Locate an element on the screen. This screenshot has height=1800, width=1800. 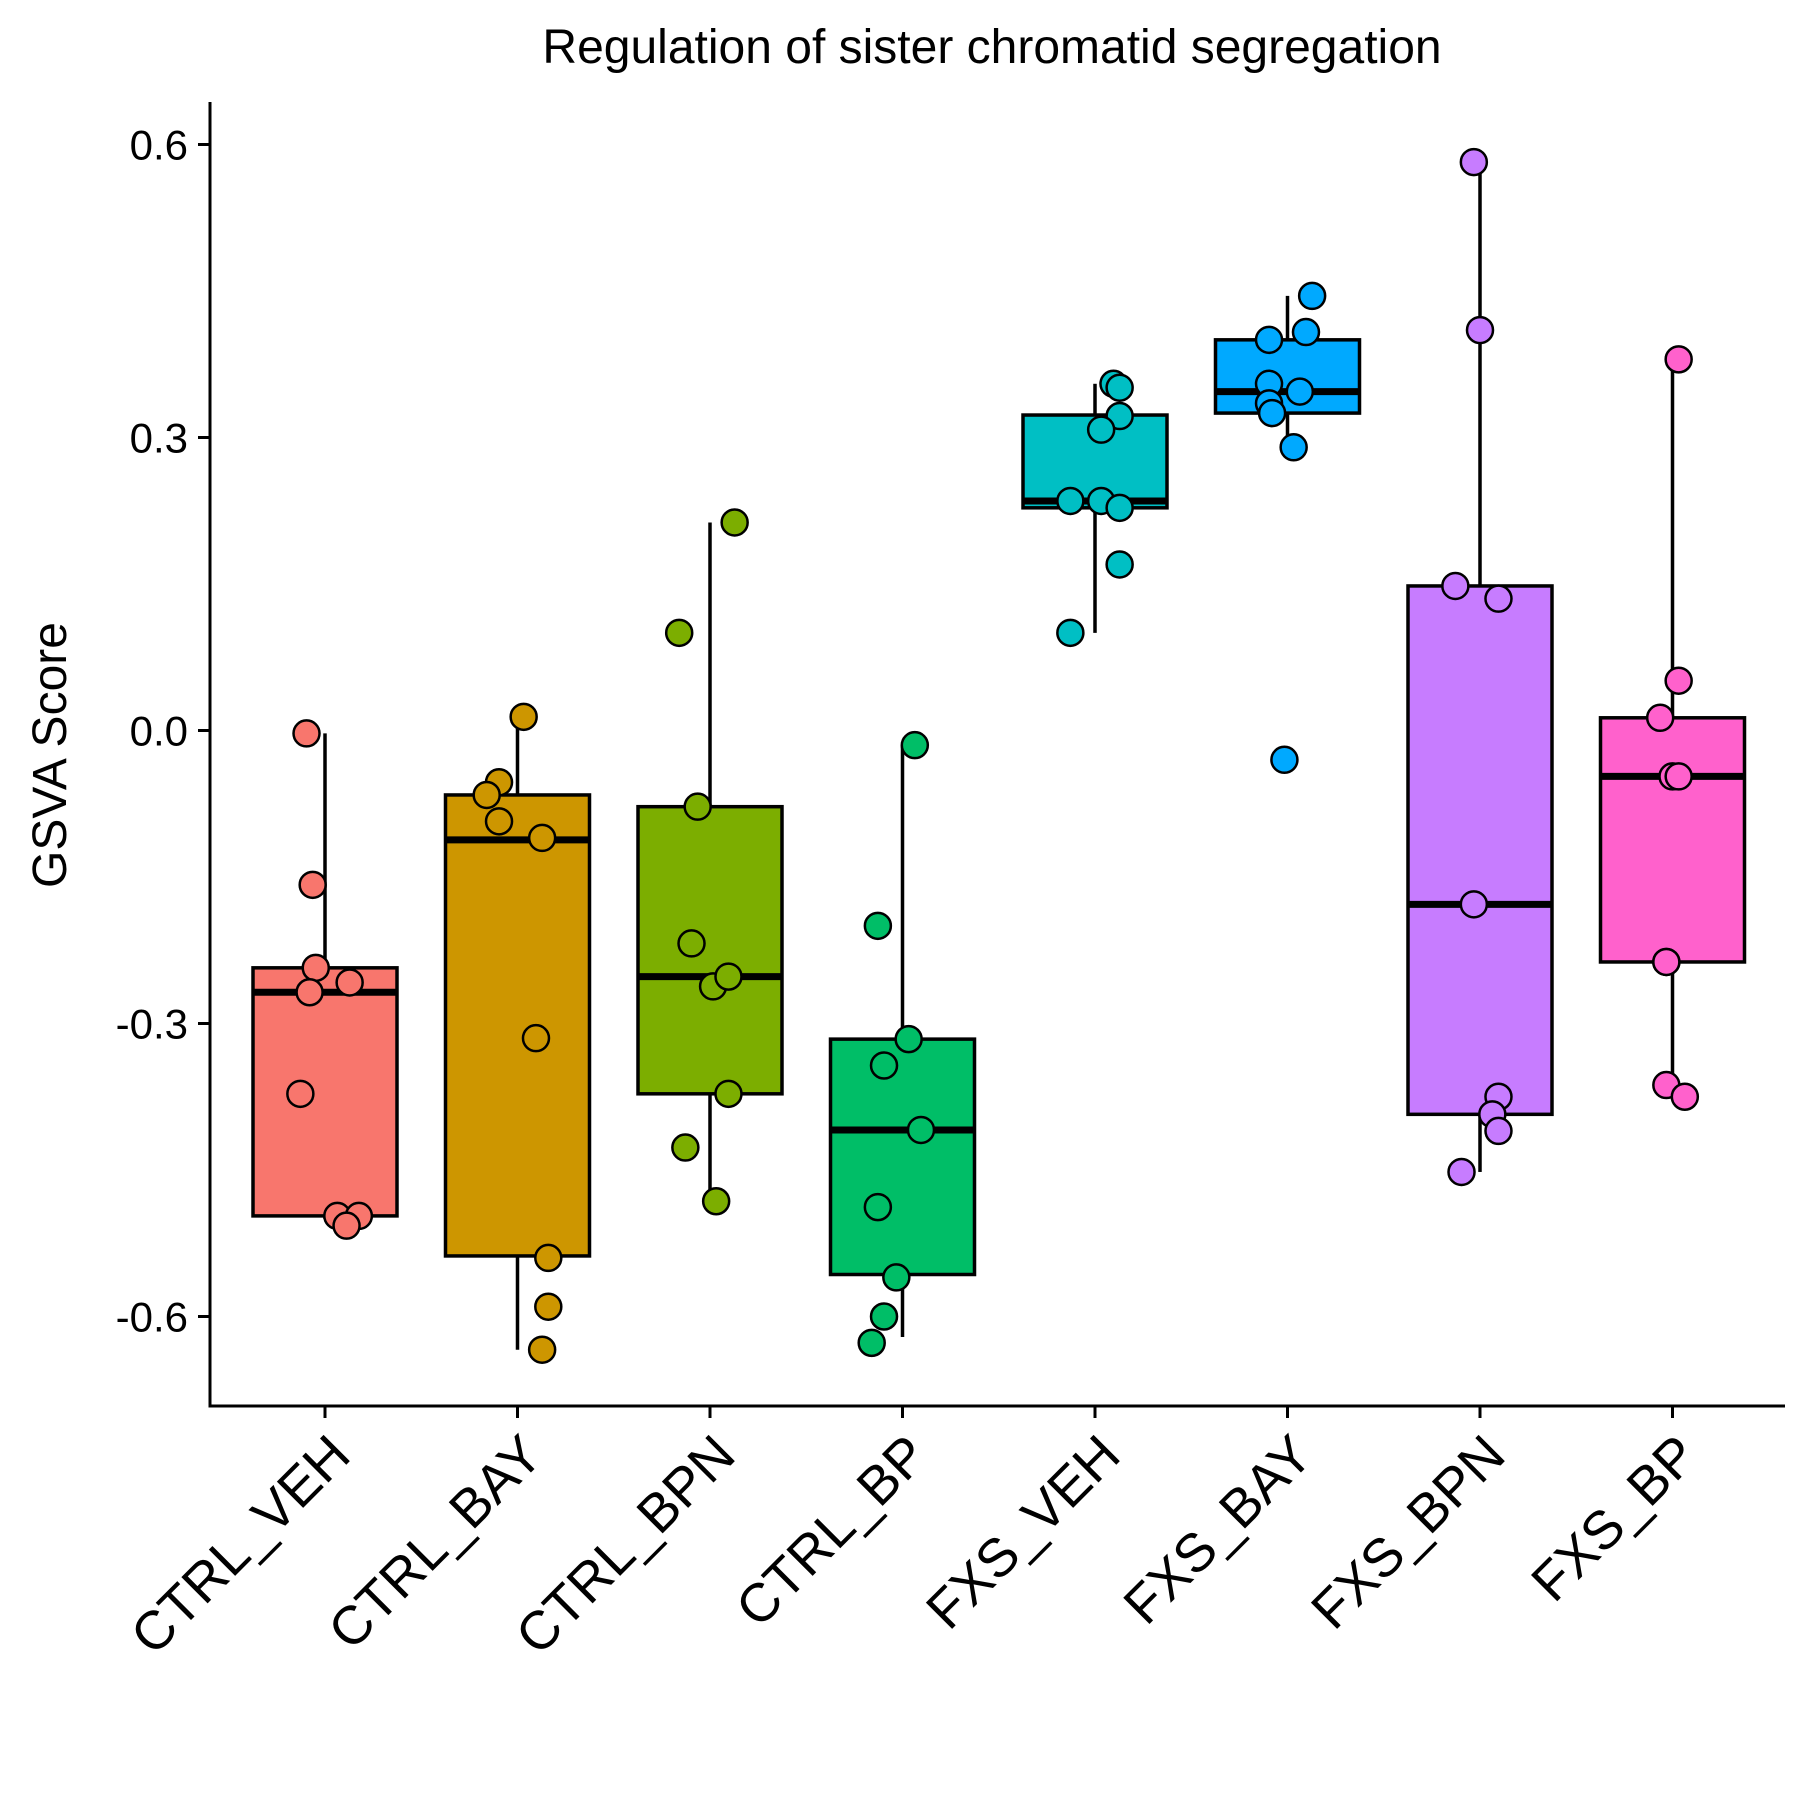
x-tick-label: FXS_BP is located at coordinates (1614, 1518).